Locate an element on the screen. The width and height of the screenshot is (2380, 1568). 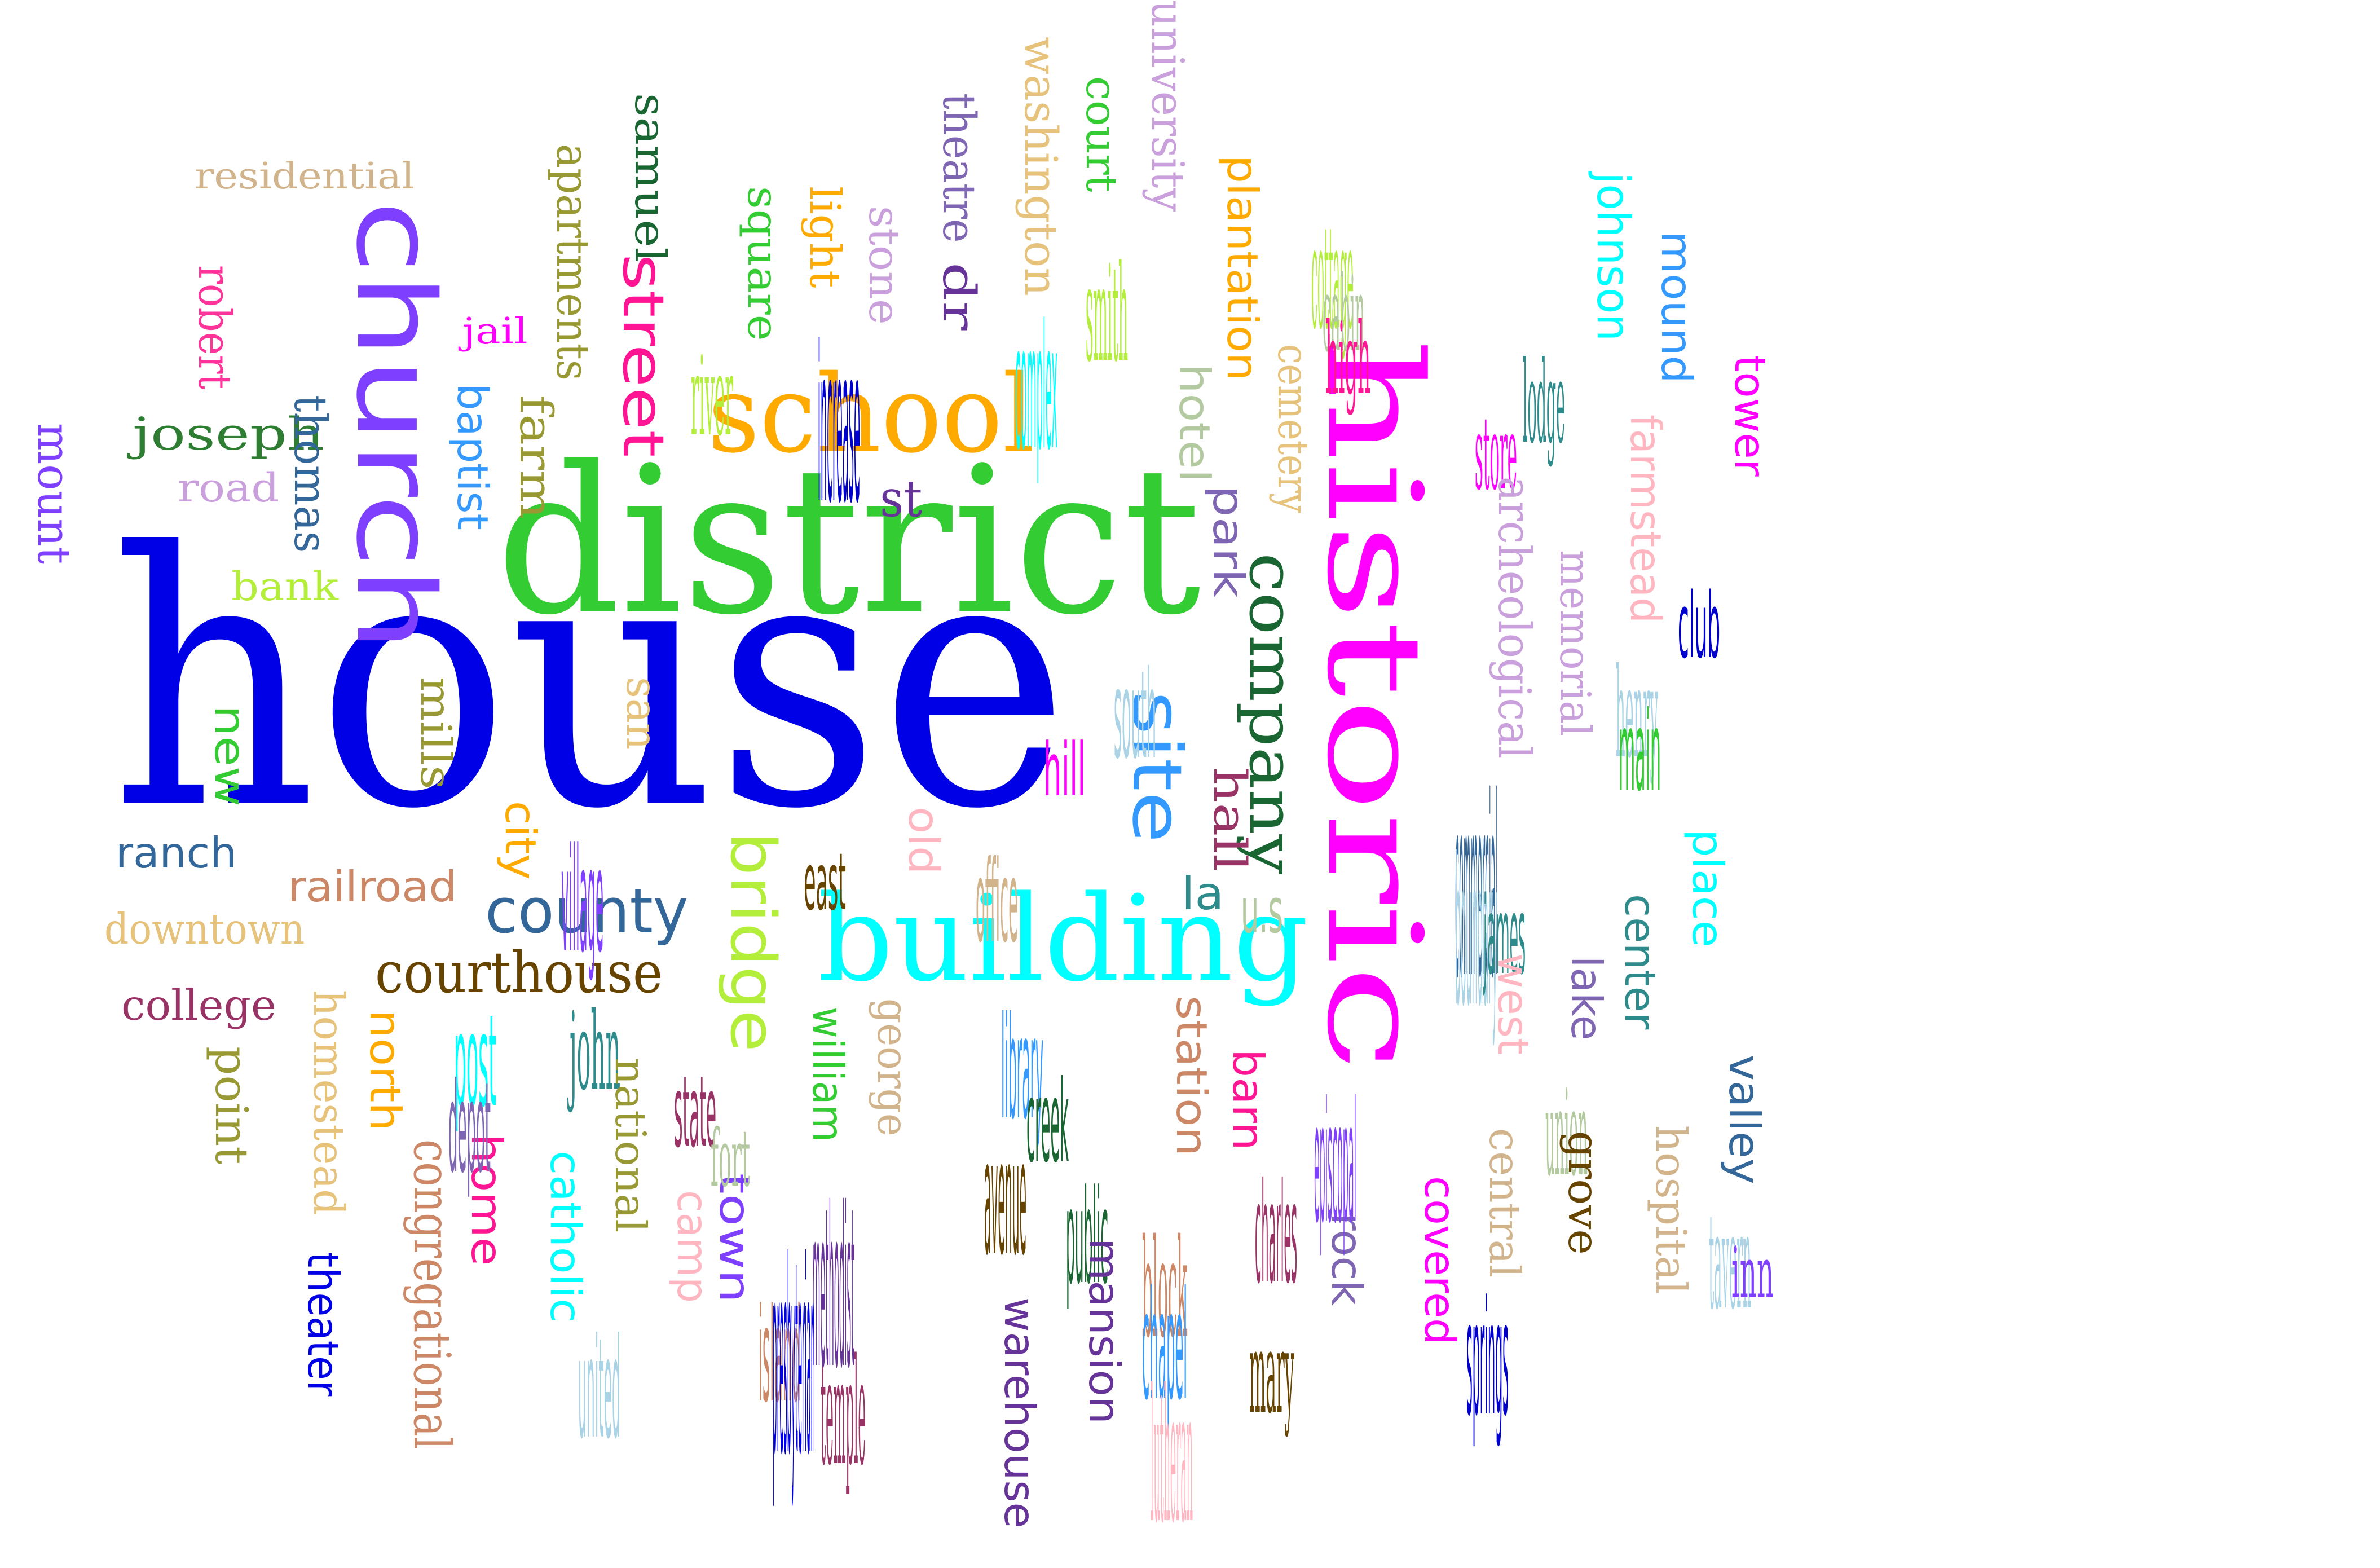
word-court: court is located at coordinates (1101, 134).